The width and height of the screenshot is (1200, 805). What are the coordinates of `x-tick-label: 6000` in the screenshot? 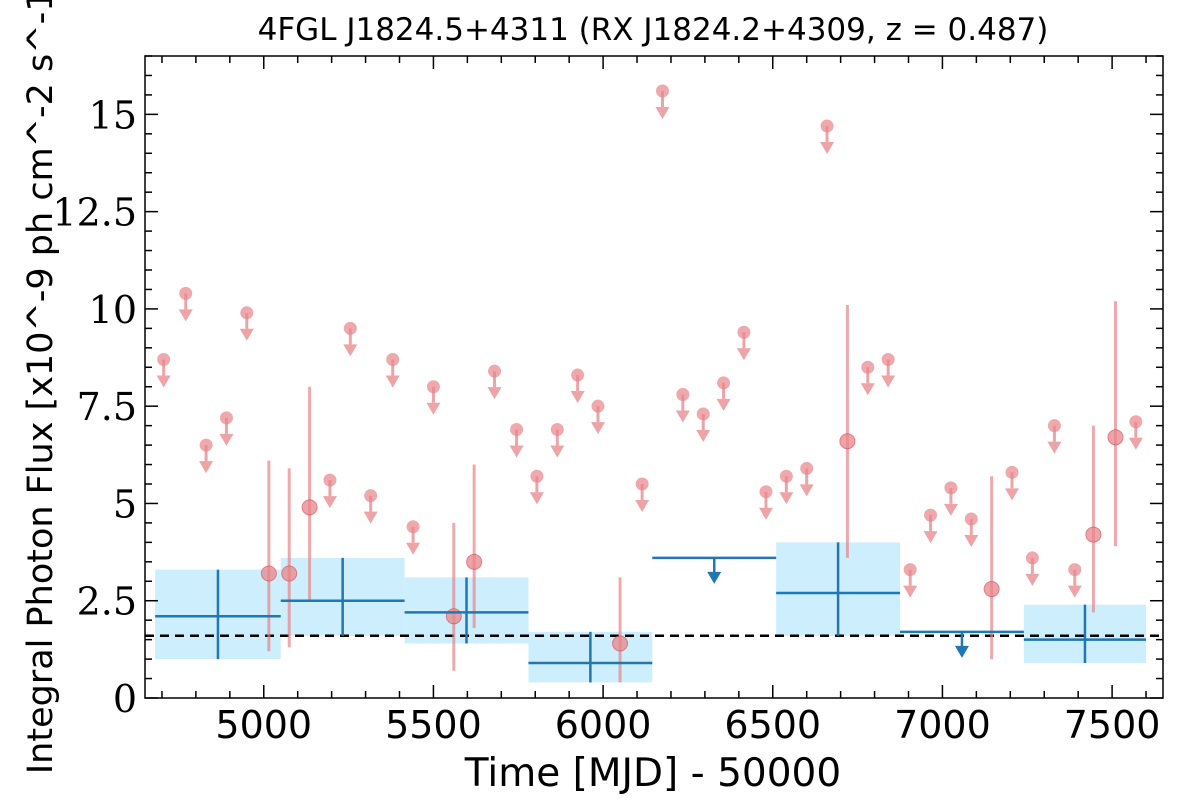 It's located at (603, 725).